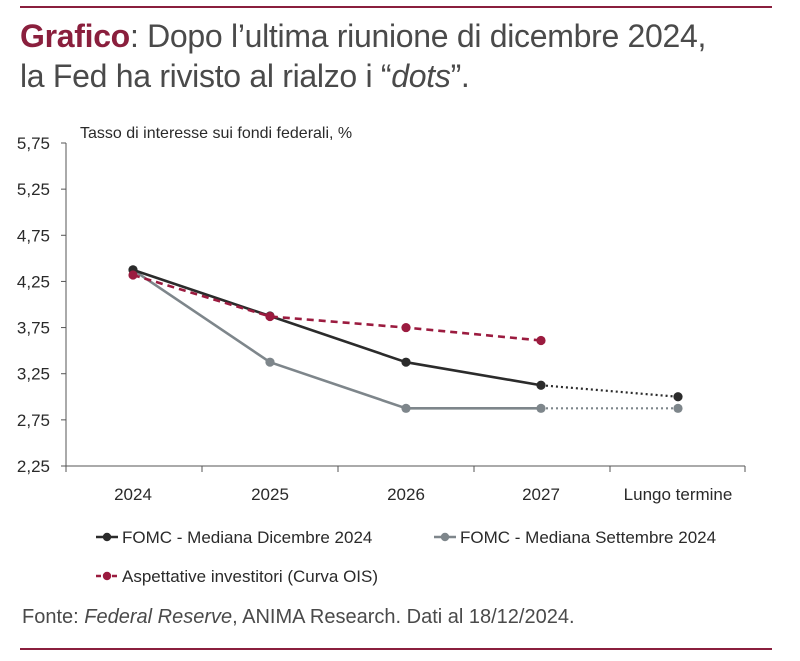 Image resolution: width=800 pixels, height=661 pixels. What do you see at coordinates (609, 391) in the screenshot?
I see `series-projection-line` at bounding box center [609, 391].